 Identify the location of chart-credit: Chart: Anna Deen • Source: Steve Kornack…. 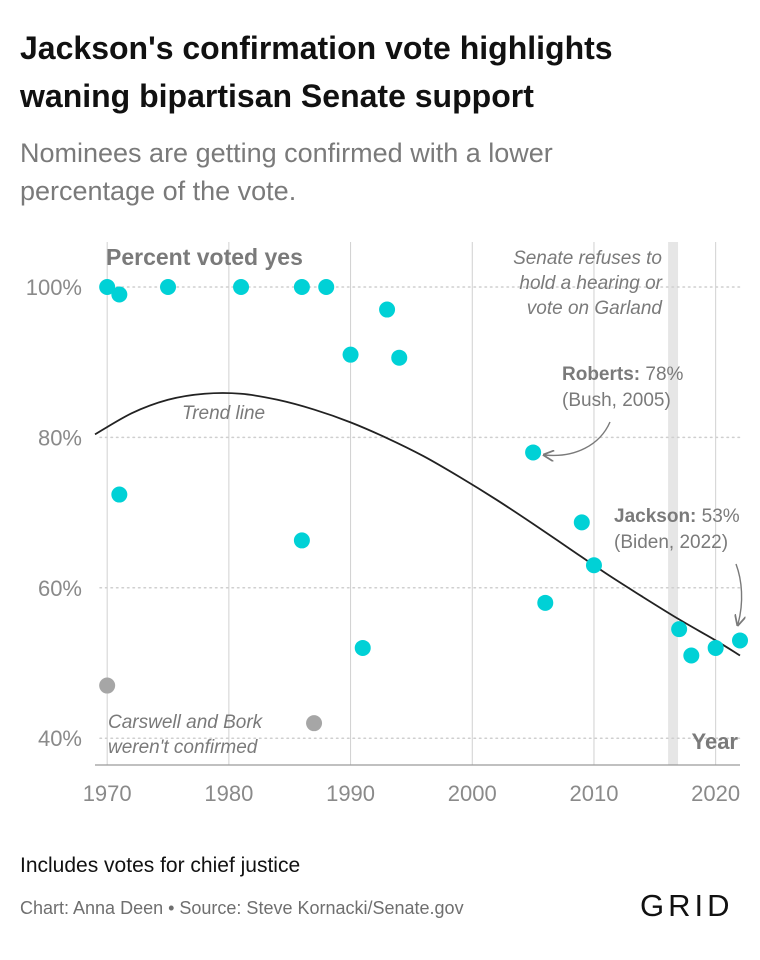
(242, 908).